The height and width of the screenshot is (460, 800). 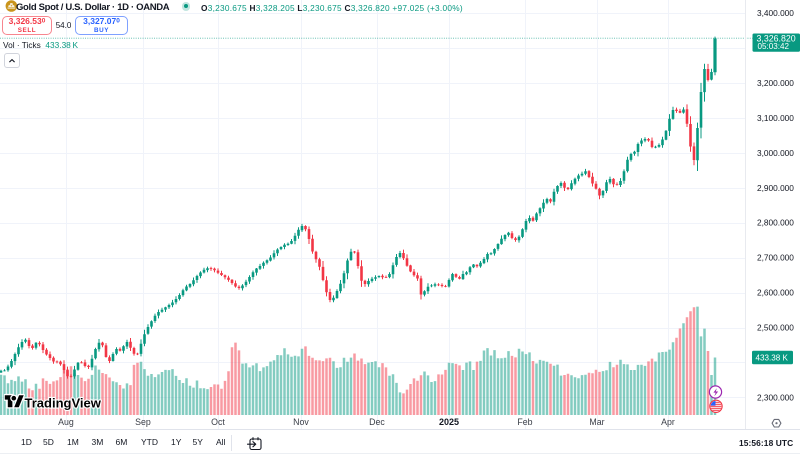 What do you see at coordinates (524, 422) in the screenshot?
I see `svg-text: Feb` at bounding box center [524, 422].